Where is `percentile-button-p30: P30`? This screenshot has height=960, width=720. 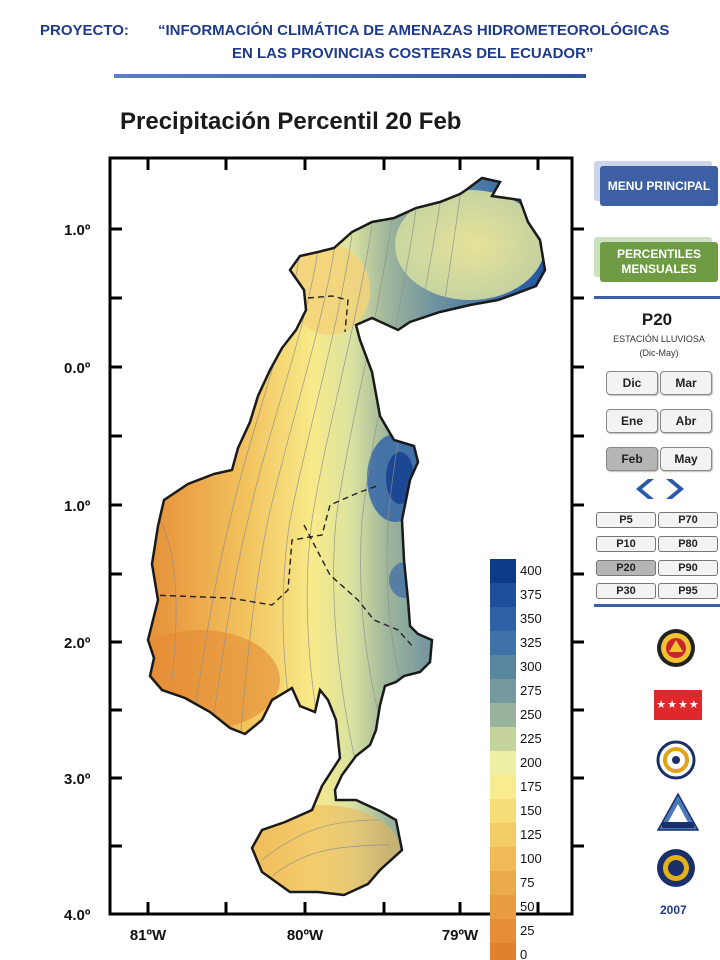 percentile-button-p30: P30 is located at coordinates (626, 591).